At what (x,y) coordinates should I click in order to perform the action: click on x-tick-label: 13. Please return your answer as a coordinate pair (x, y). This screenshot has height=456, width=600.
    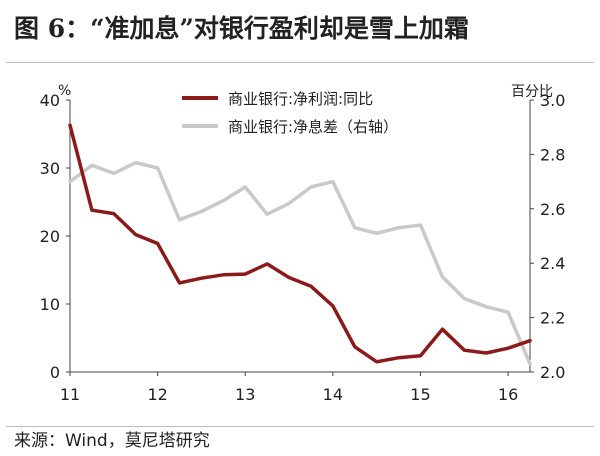
    Looking at the image, I should click on (245, 394).